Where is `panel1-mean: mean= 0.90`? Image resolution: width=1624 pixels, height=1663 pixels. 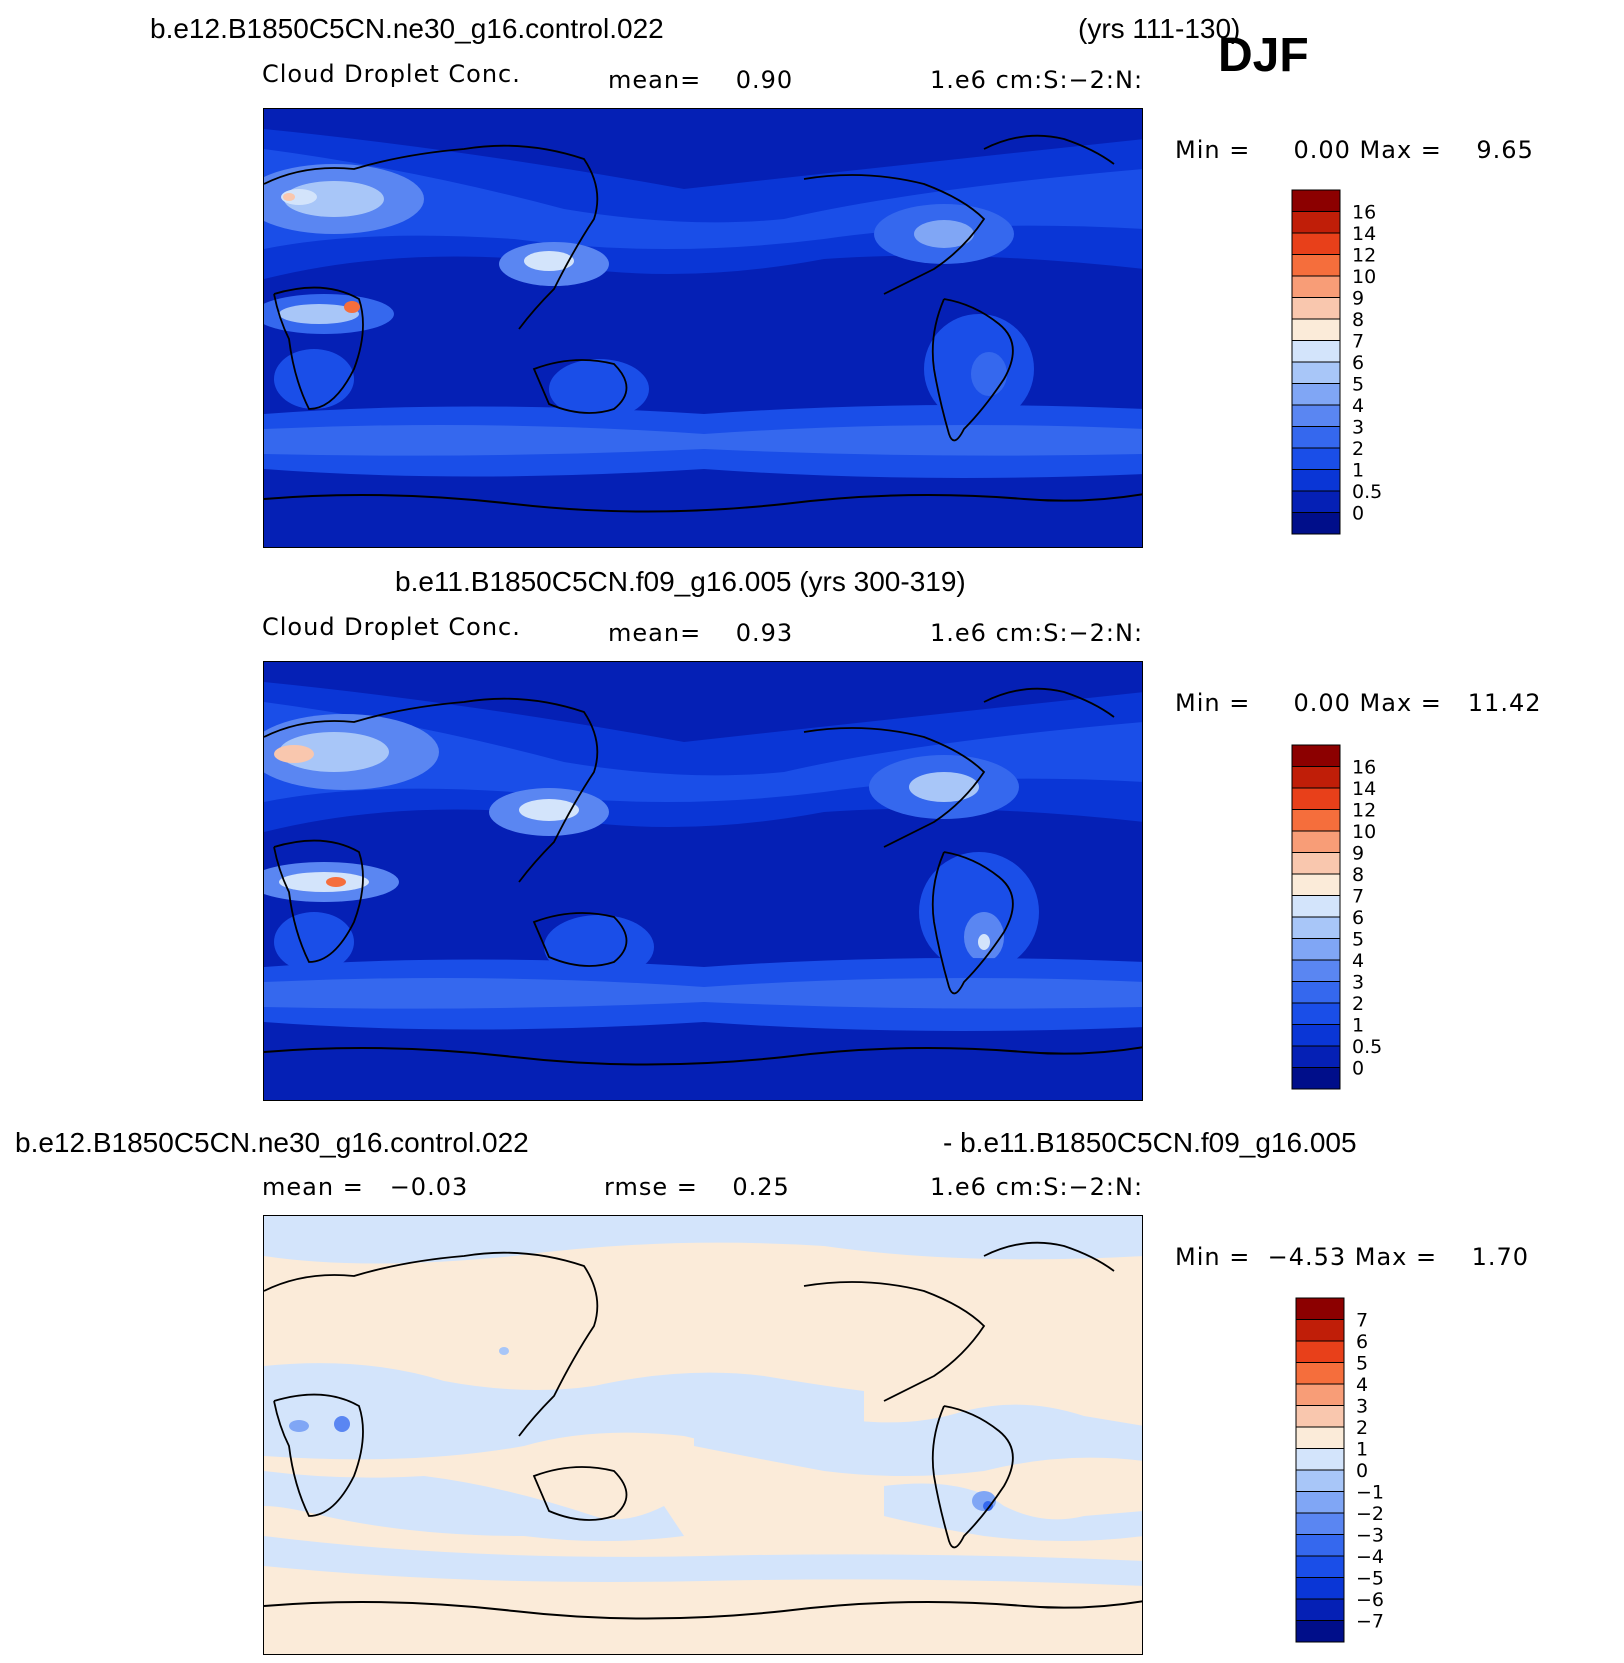 panel1-mean: mean= 0.90 is located at coordinates (701, 80).